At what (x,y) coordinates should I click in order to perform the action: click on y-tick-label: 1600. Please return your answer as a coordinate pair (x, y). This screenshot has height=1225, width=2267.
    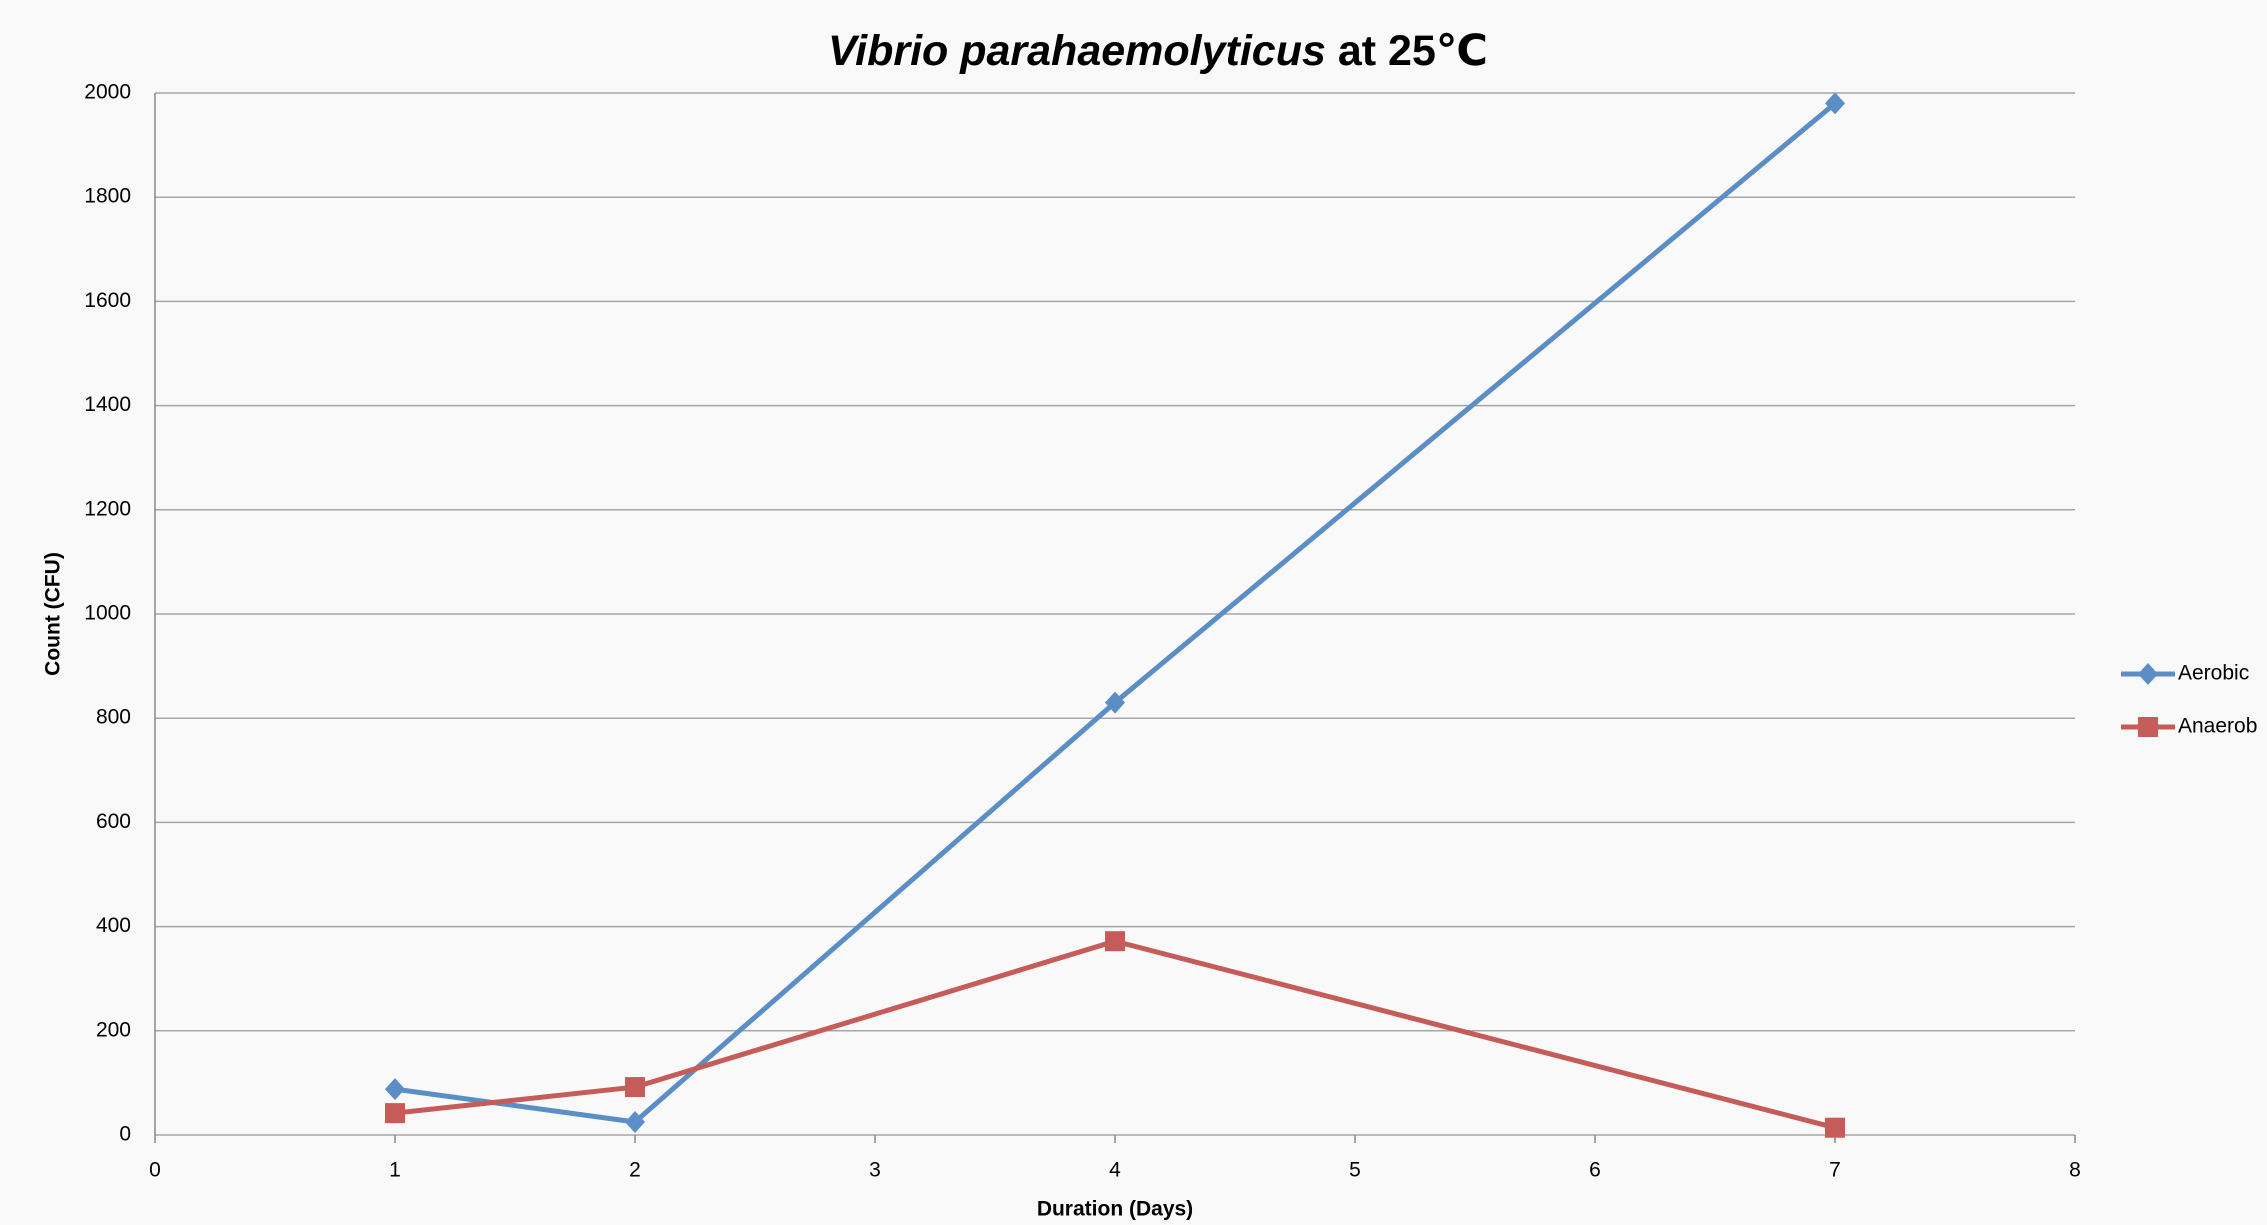
    Looking at the image, I should click on (107, 300).